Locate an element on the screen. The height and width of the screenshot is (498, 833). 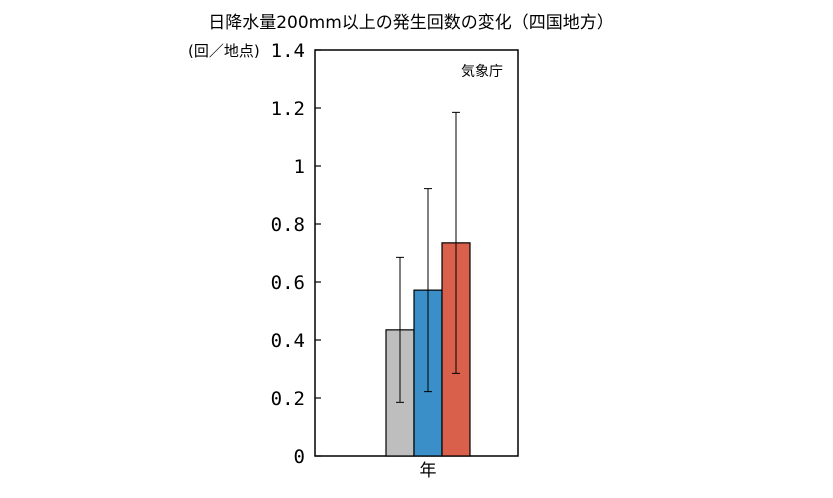
x-tick-label: 年 is located at coordinates (428, 471).